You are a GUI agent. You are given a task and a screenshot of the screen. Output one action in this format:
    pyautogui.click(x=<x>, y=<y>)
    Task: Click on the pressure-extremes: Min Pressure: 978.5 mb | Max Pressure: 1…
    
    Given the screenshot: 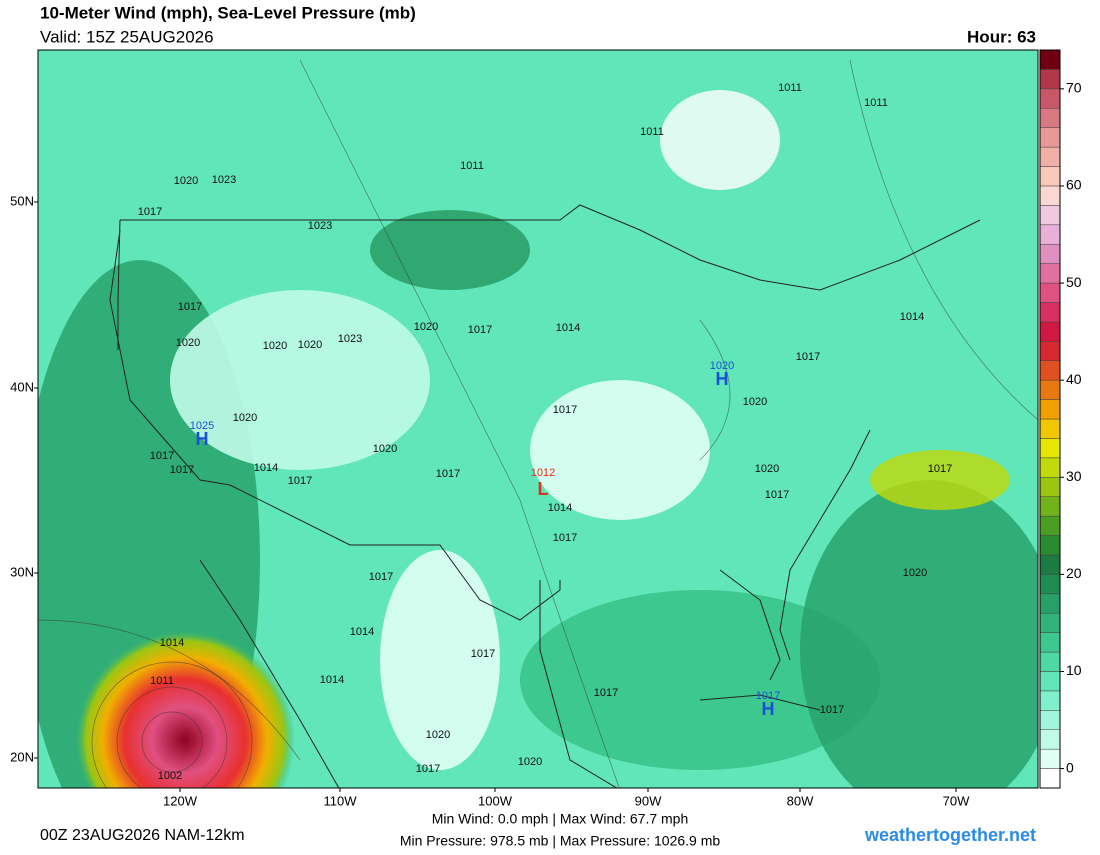 What is the action you would take?
    pyautogui.click(x=560, y=841)
    